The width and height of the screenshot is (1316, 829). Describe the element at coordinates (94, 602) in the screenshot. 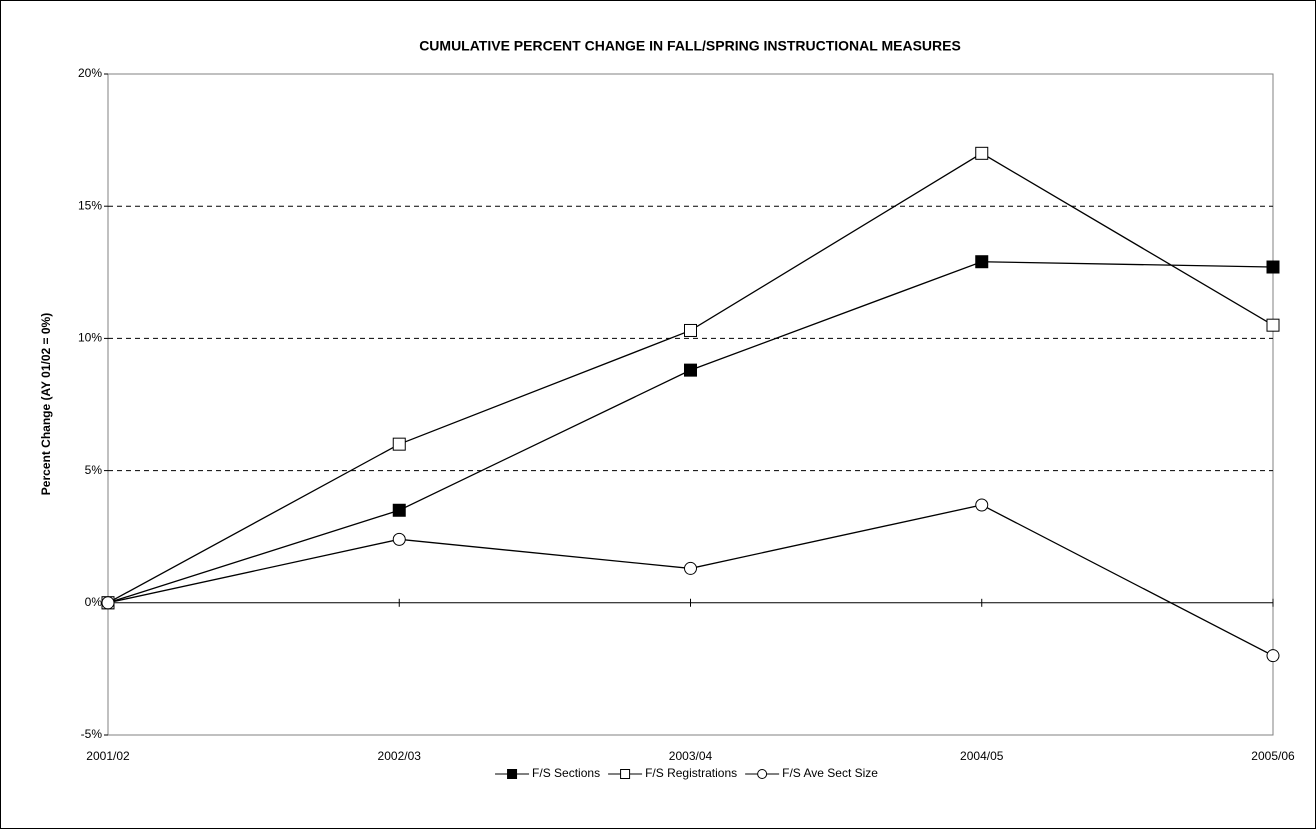

I see `y-tick-label: 0%` at that location.